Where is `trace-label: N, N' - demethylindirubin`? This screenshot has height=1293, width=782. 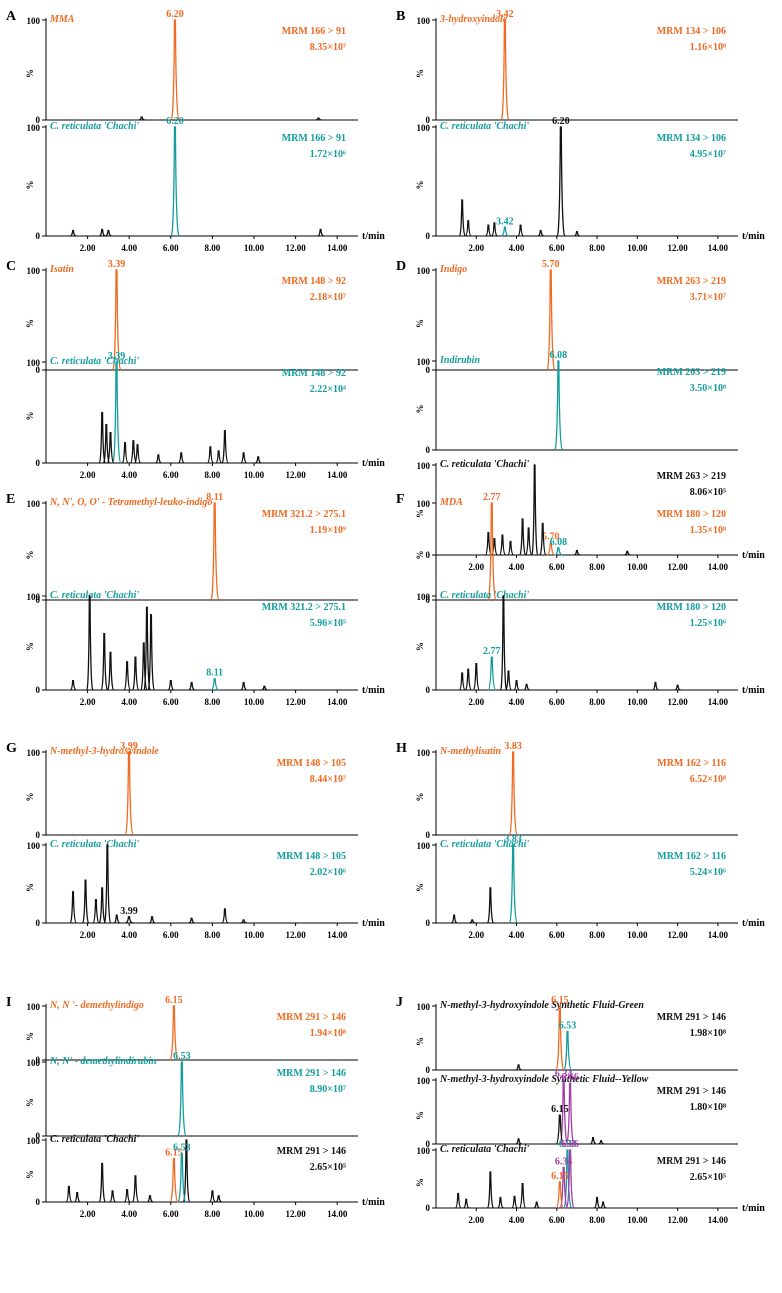 trace-label: N, N' - demethylindirubin is located at coordinates (103, 1061).